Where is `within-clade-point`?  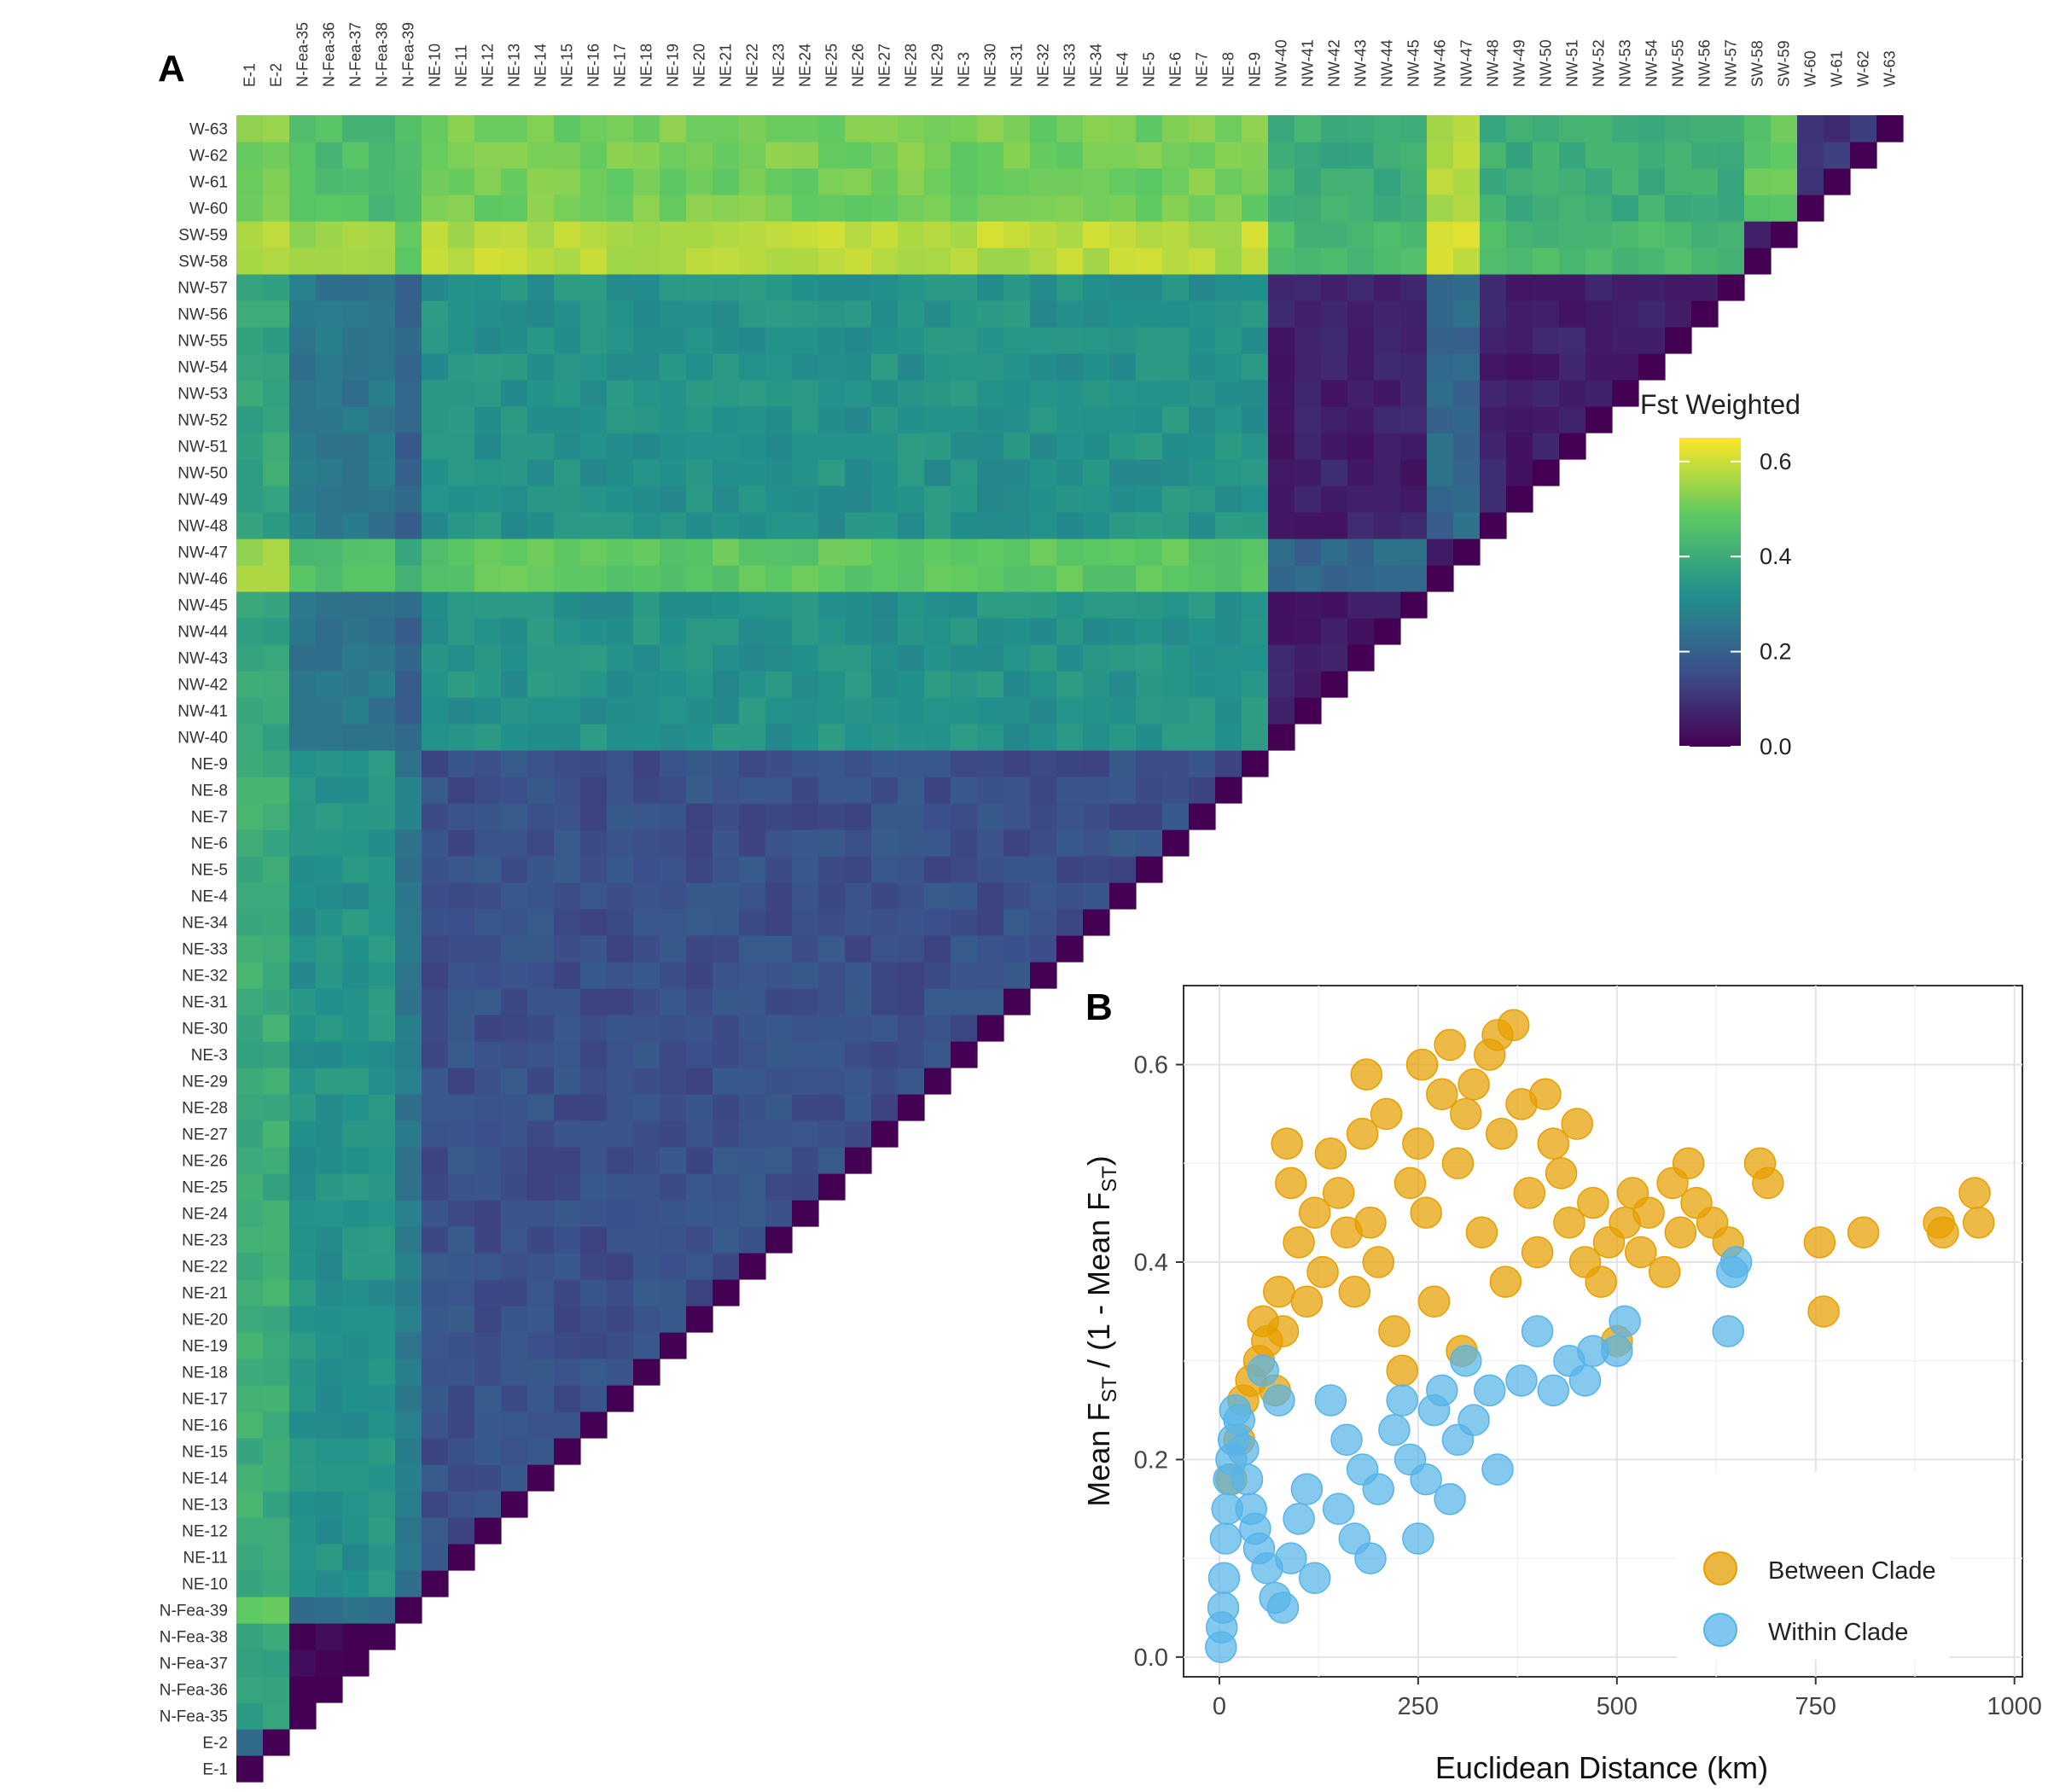
within-clade-point is located at coordinates (1223, 1607).